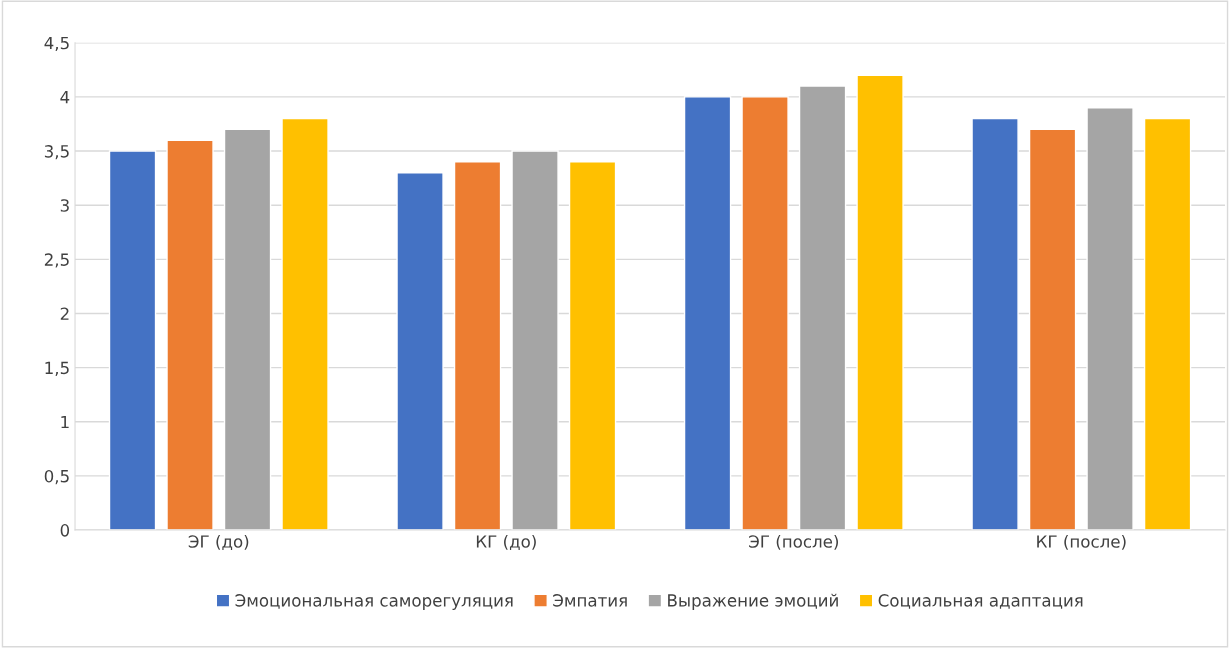 Image resolution: width=1230 pixels, height=648 pixels. Describe the element at coordinates (64, 205) in the screenshot. I see `y-tick-label: 3` at that location.